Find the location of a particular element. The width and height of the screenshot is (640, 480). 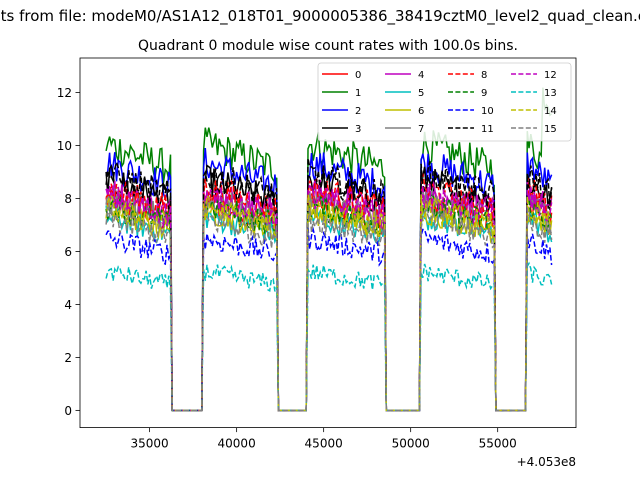

legend-label-4: 4 is located at coordinates (421, 75).